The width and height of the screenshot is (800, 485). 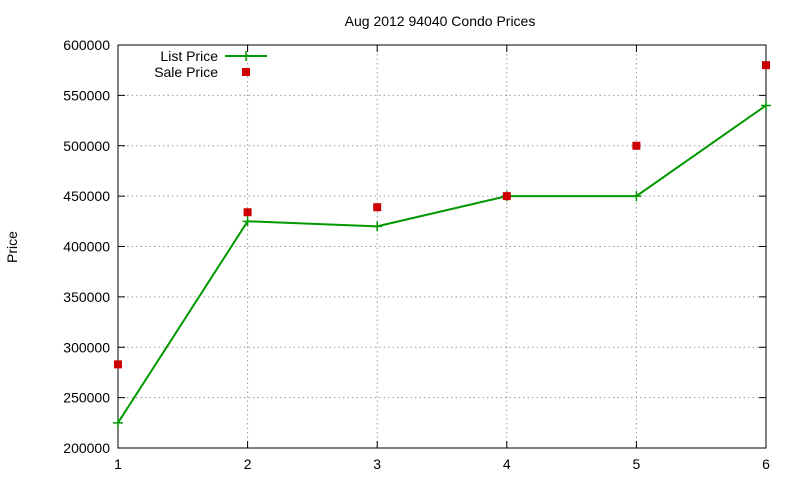 What do you see at coordinates (86, 146) in the screenshot?
I see `y-tick-label: 500000` at bounding box center [86, 146].